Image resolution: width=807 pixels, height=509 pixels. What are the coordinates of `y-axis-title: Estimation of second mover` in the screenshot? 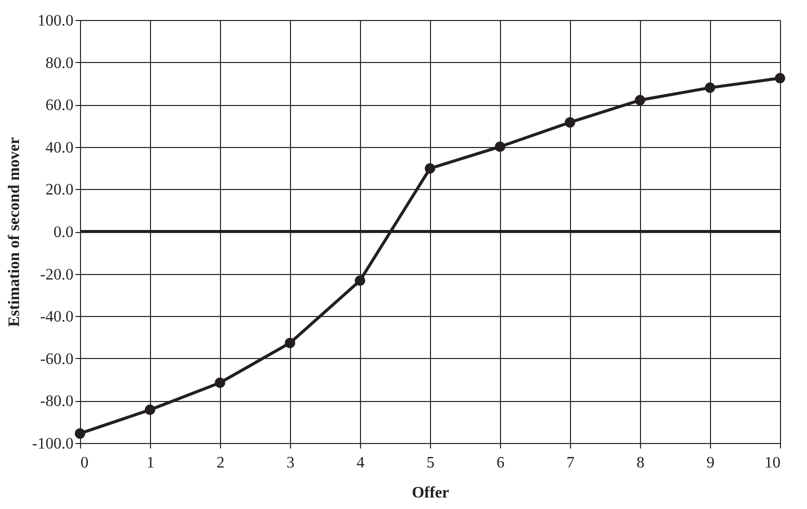 It's located at (15, 232).